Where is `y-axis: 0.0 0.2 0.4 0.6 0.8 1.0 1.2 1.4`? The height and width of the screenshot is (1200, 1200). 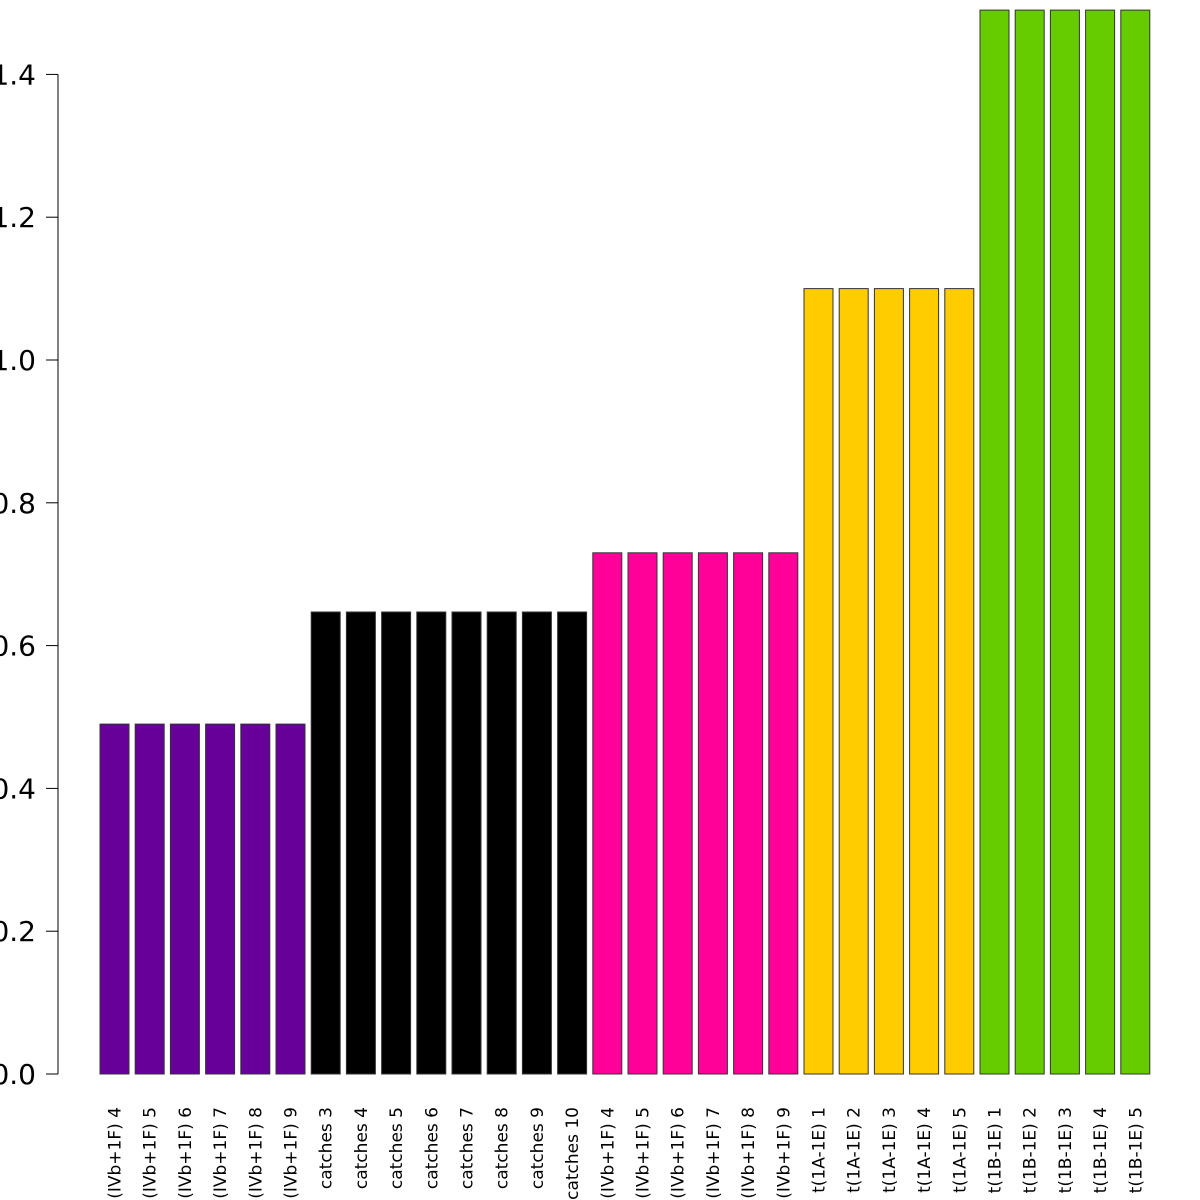 y-axis: 0.0 0.2 0.4 0.6 0.8 1.0 1.2 1.4 is located at coordinates (29, 574).